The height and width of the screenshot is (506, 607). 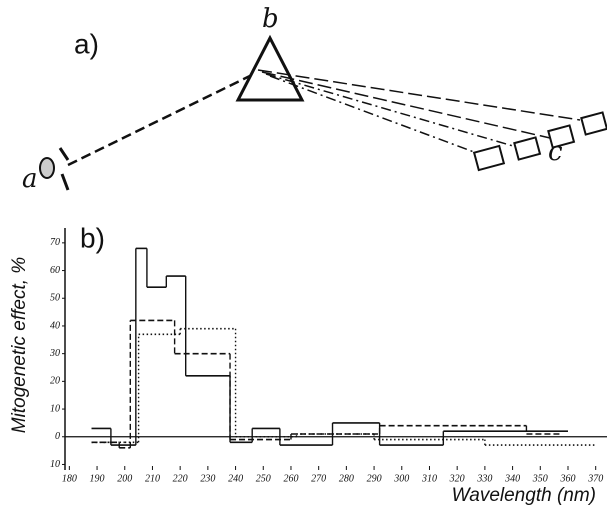 I want to click on x-tick-label: 190, so click(x=97, y=478).